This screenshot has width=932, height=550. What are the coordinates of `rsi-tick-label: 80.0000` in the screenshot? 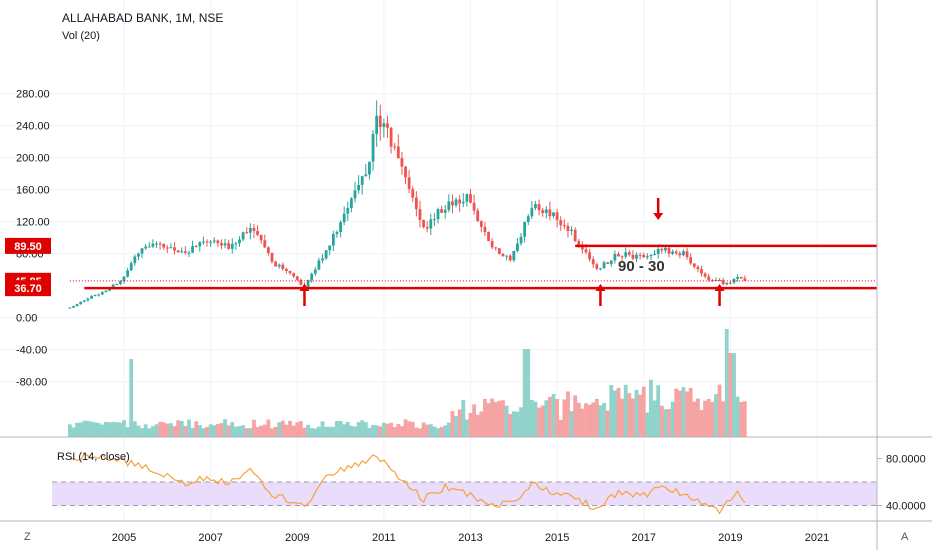 It's located at (906, 460).